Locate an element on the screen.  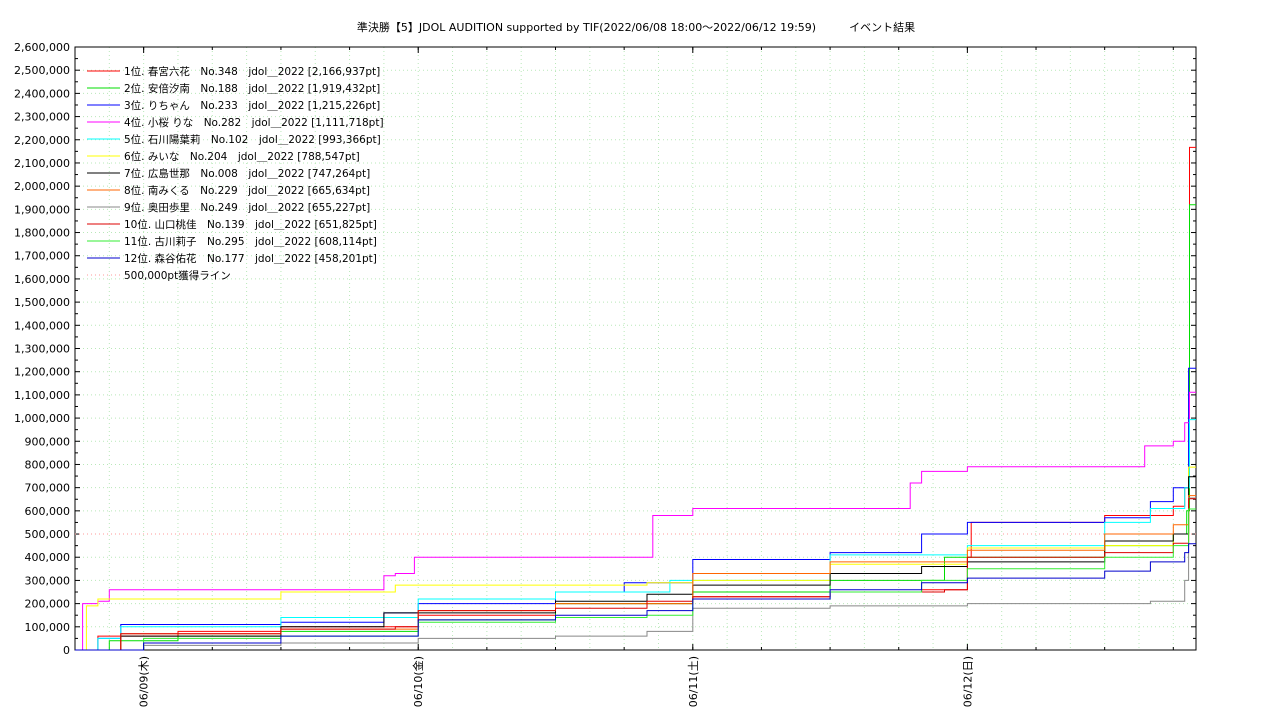
legend-label-12: 12位. 森谷佑花 No.177 jdol＿2022 [458,201pt] is located at coordinates (250, 258).